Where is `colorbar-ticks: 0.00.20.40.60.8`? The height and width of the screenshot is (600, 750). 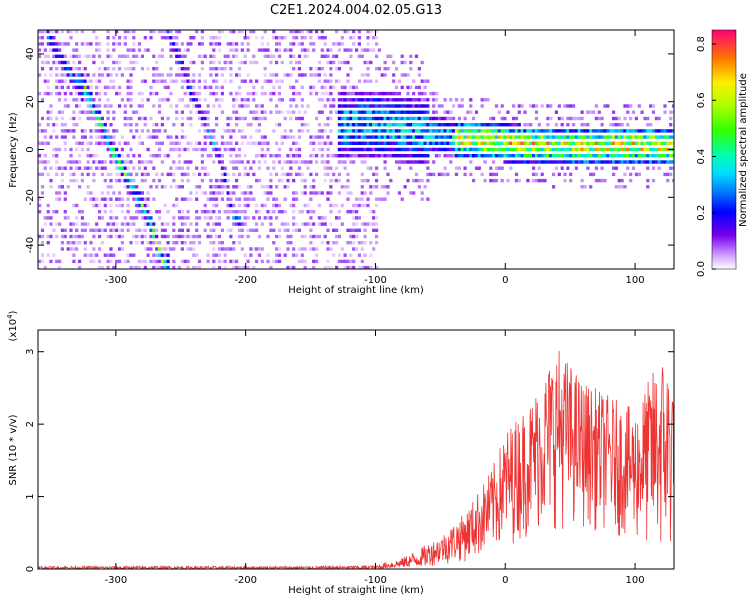
colorbar-ticks: 0.00.20.40.60.8 is located at coordinates (706, 156).